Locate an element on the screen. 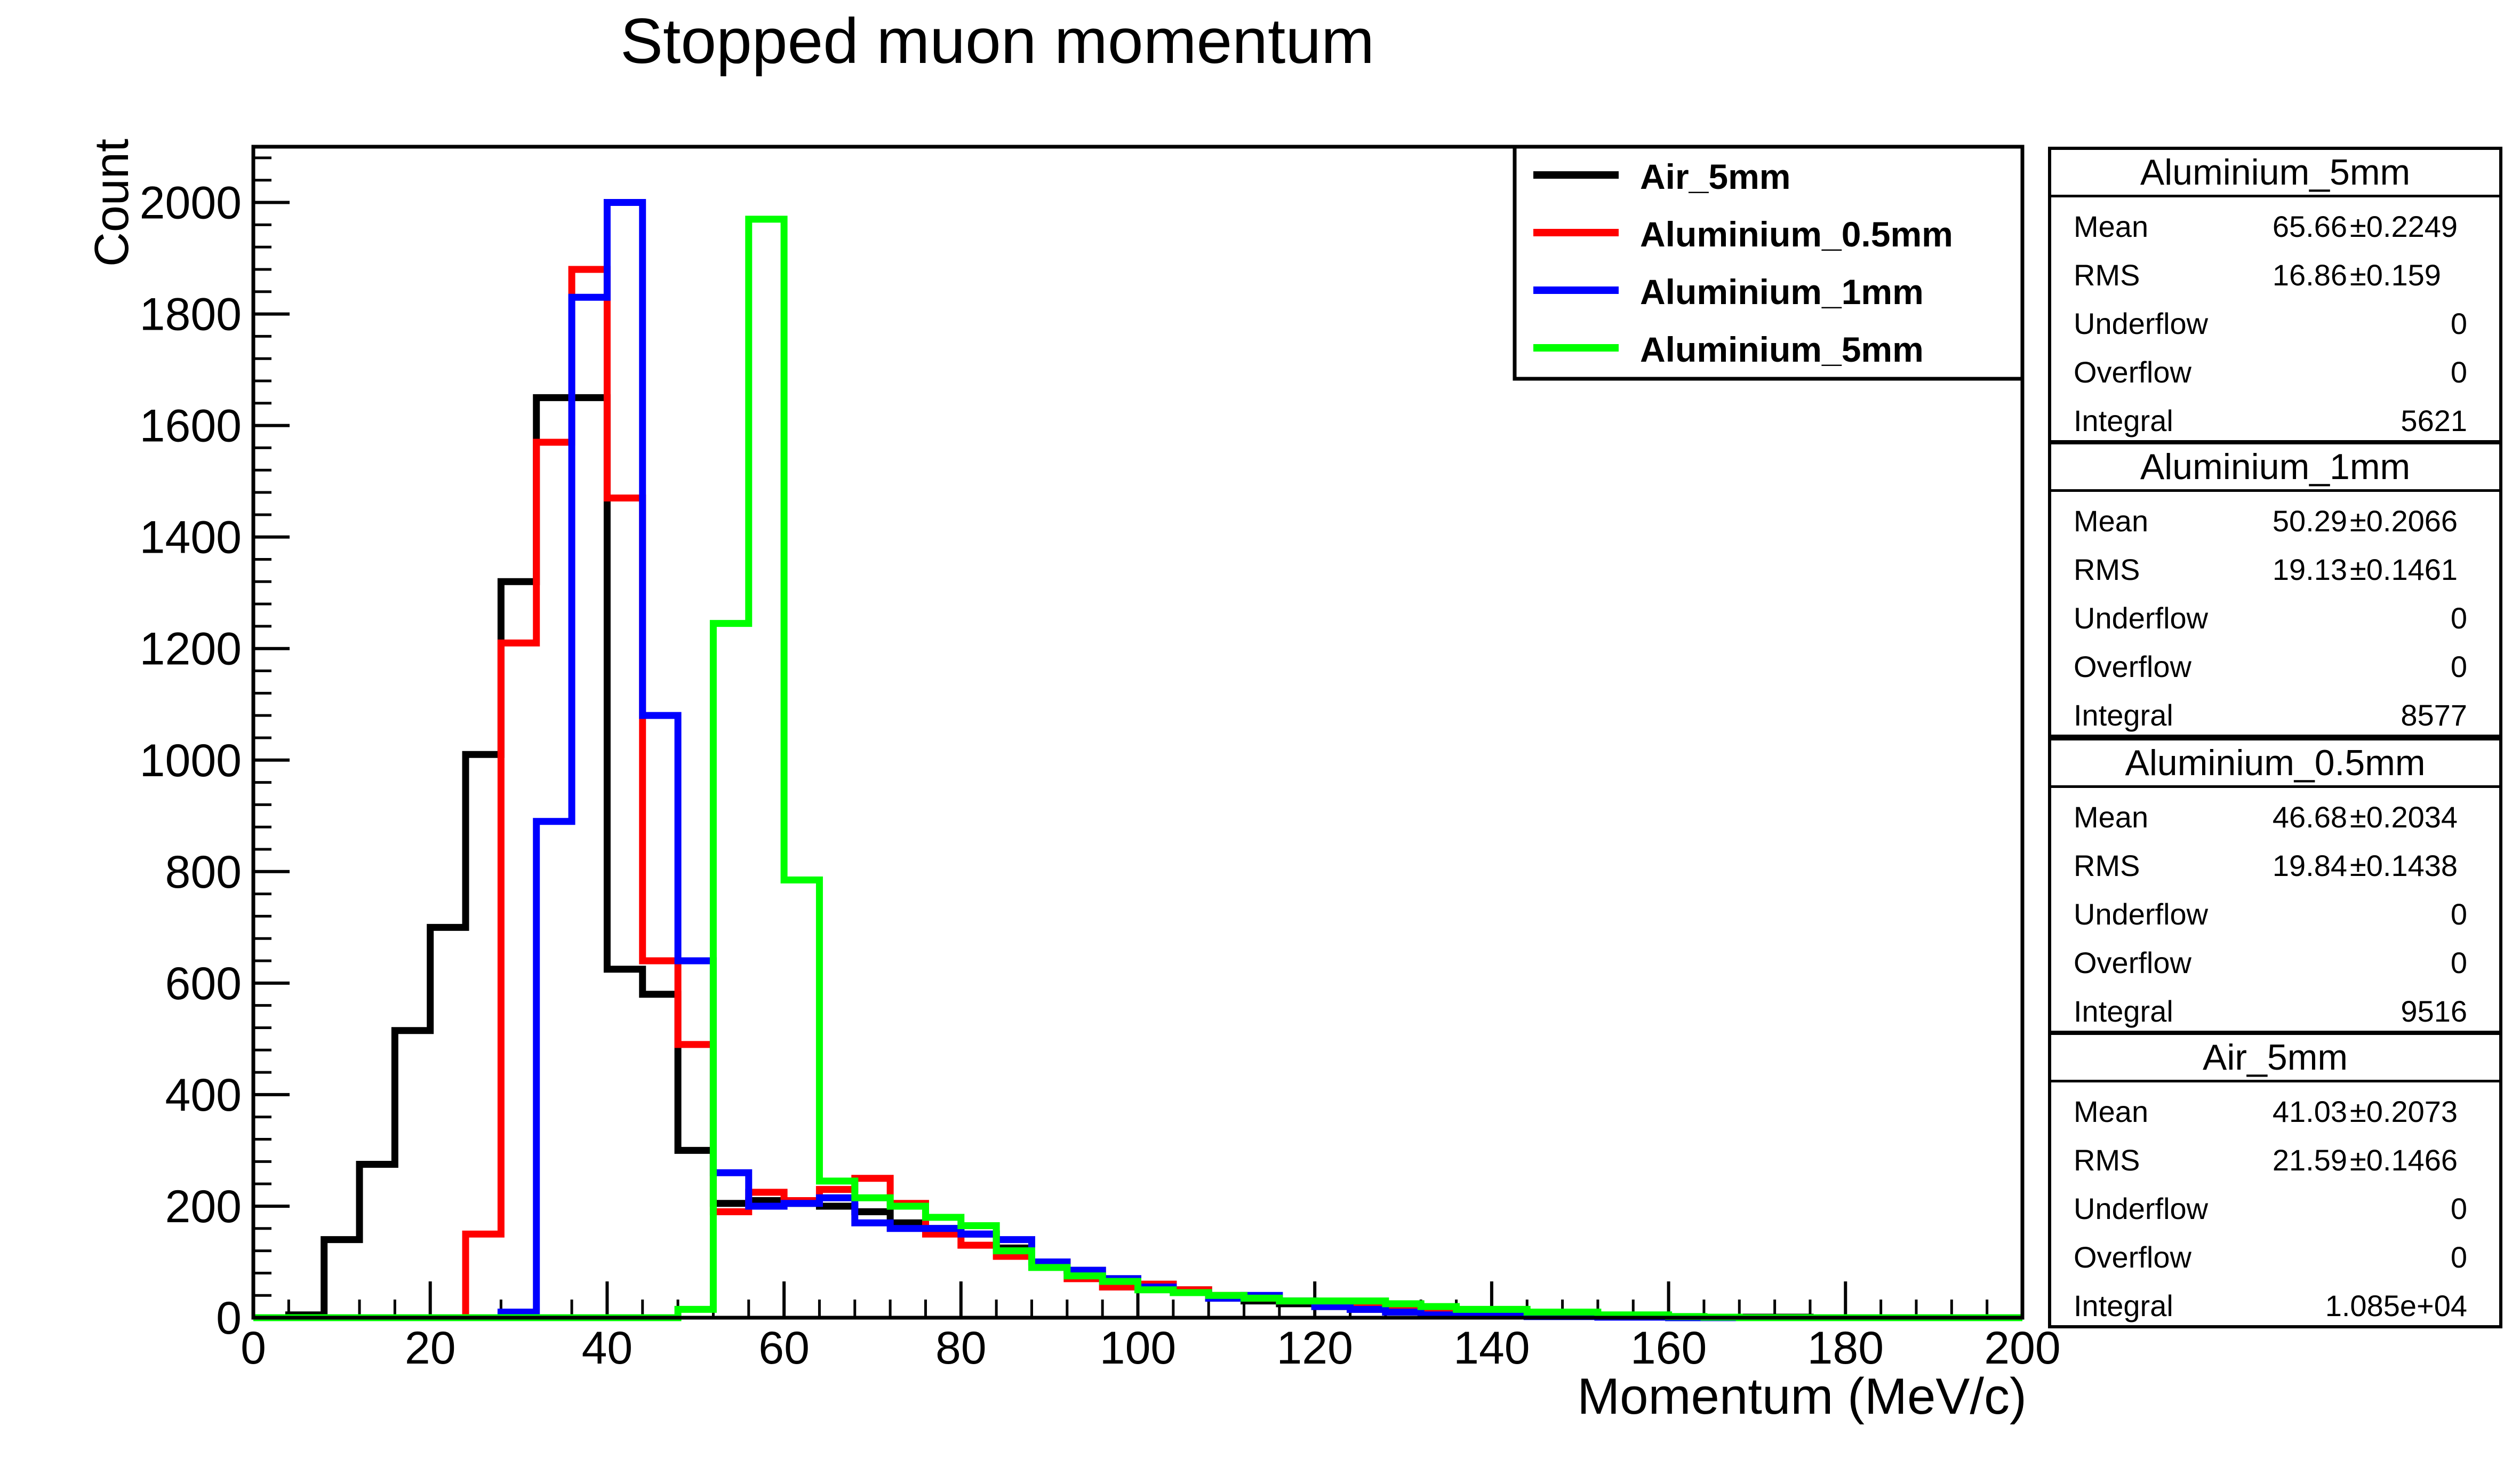 The height and width of the screenshot is (1458, 2520). legend-label: Aluminium_5mm is located at coordinates (1782, 349).